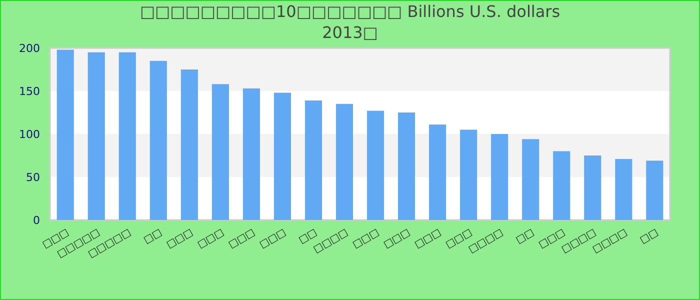 This screenshot has width=700, height=300. Describe the element at coordinates (33, 177) in the screenshot. I see `y-tick-label: 50` at that location.